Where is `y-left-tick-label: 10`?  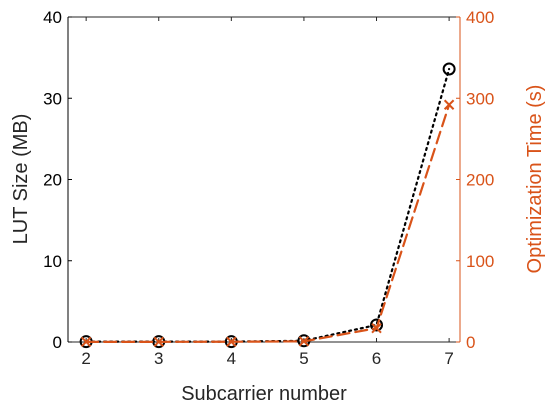 y-left-tick-label: 10 is located at coordinates (52, 261).